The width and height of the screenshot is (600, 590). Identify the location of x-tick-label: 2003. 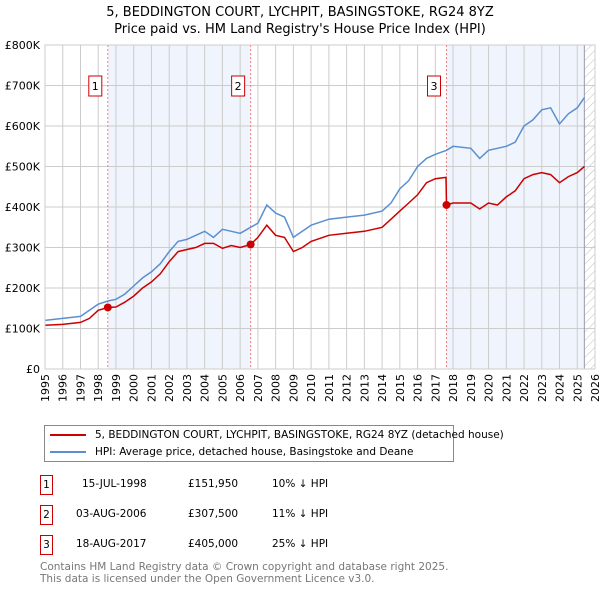
(187, 388).